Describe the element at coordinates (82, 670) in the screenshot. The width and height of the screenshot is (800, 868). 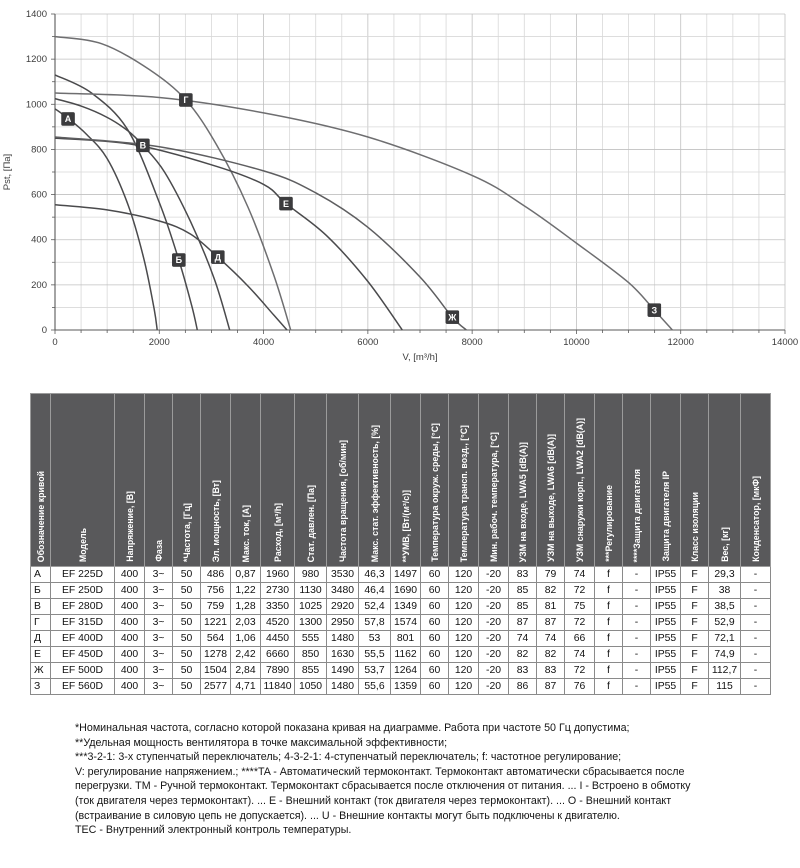
I see `model-cell: EF 500D` at that location.